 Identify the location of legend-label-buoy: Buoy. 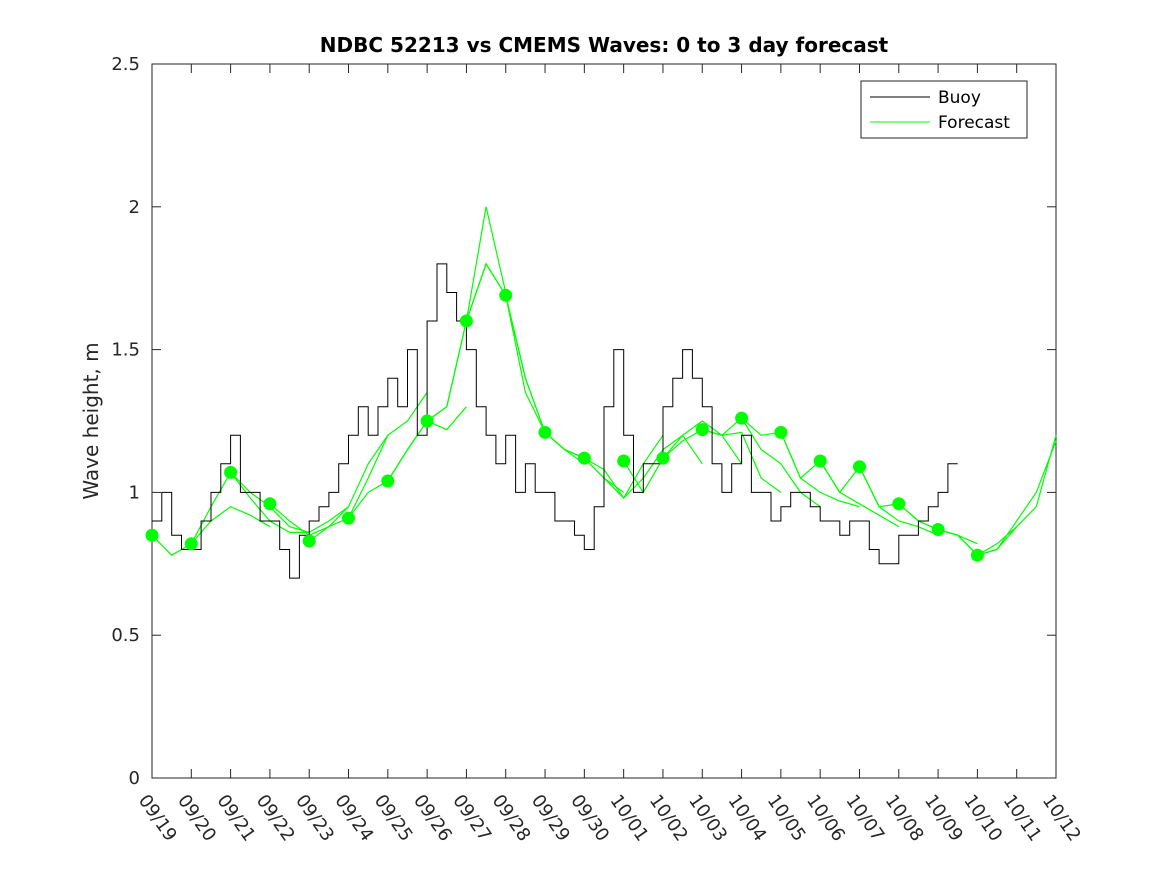
(959, 98).